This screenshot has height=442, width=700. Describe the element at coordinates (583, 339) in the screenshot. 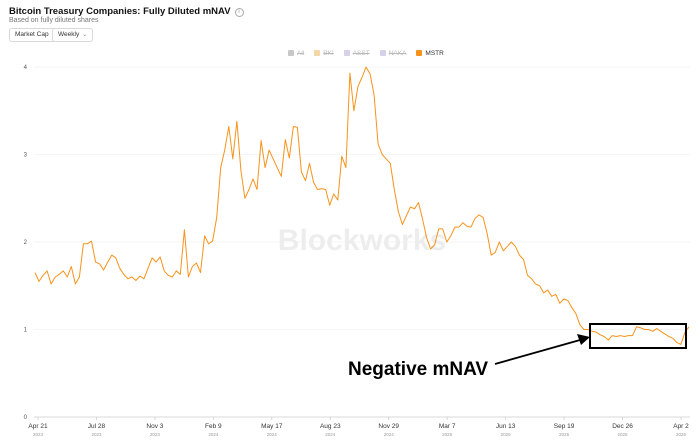

I see `annotation-arrowhead` at that location.